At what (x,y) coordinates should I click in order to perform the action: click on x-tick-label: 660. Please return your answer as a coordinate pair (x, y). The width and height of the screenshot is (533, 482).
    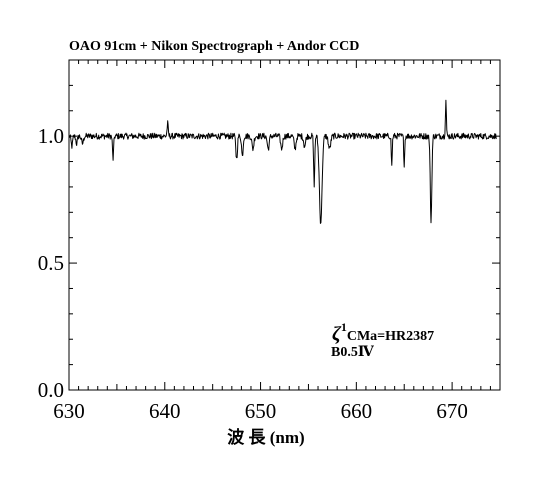
    Looking at the image, I should click on (357, 411).